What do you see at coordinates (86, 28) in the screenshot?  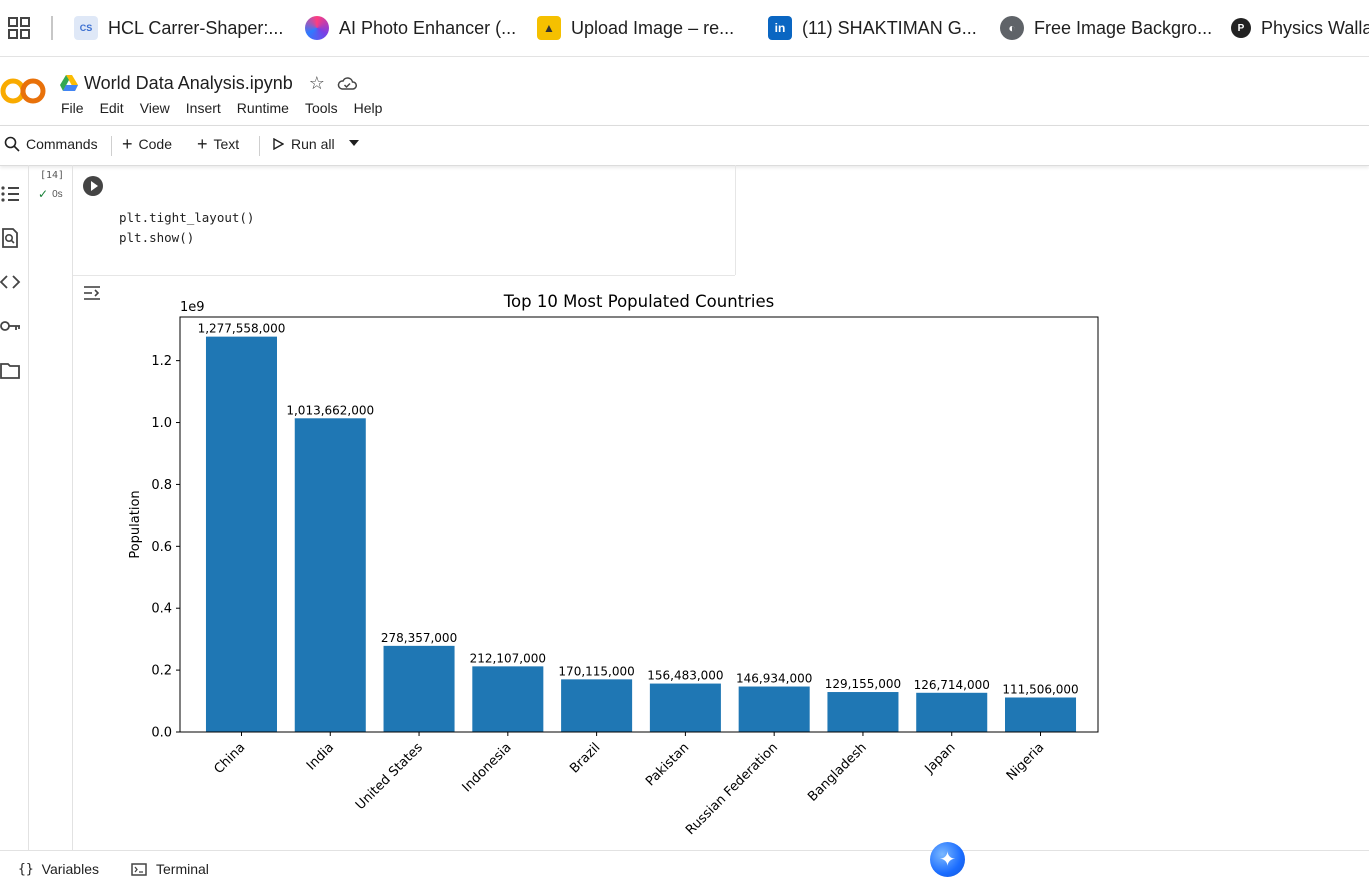 I see `career-shaper-icon: CS` at bounding box center [86, 28].